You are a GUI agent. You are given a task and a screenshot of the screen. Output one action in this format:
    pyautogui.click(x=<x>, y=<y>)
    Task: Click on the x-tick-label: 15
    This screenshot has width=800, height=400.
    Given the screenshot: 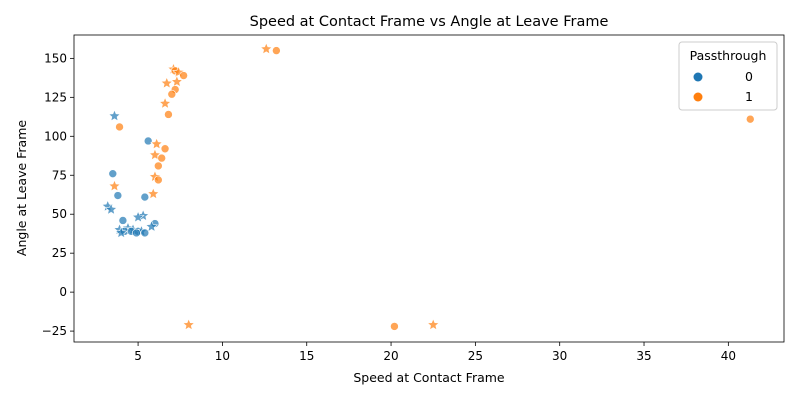 What is the action you would take?
    pyautogui.click(x=306, y=356)
    